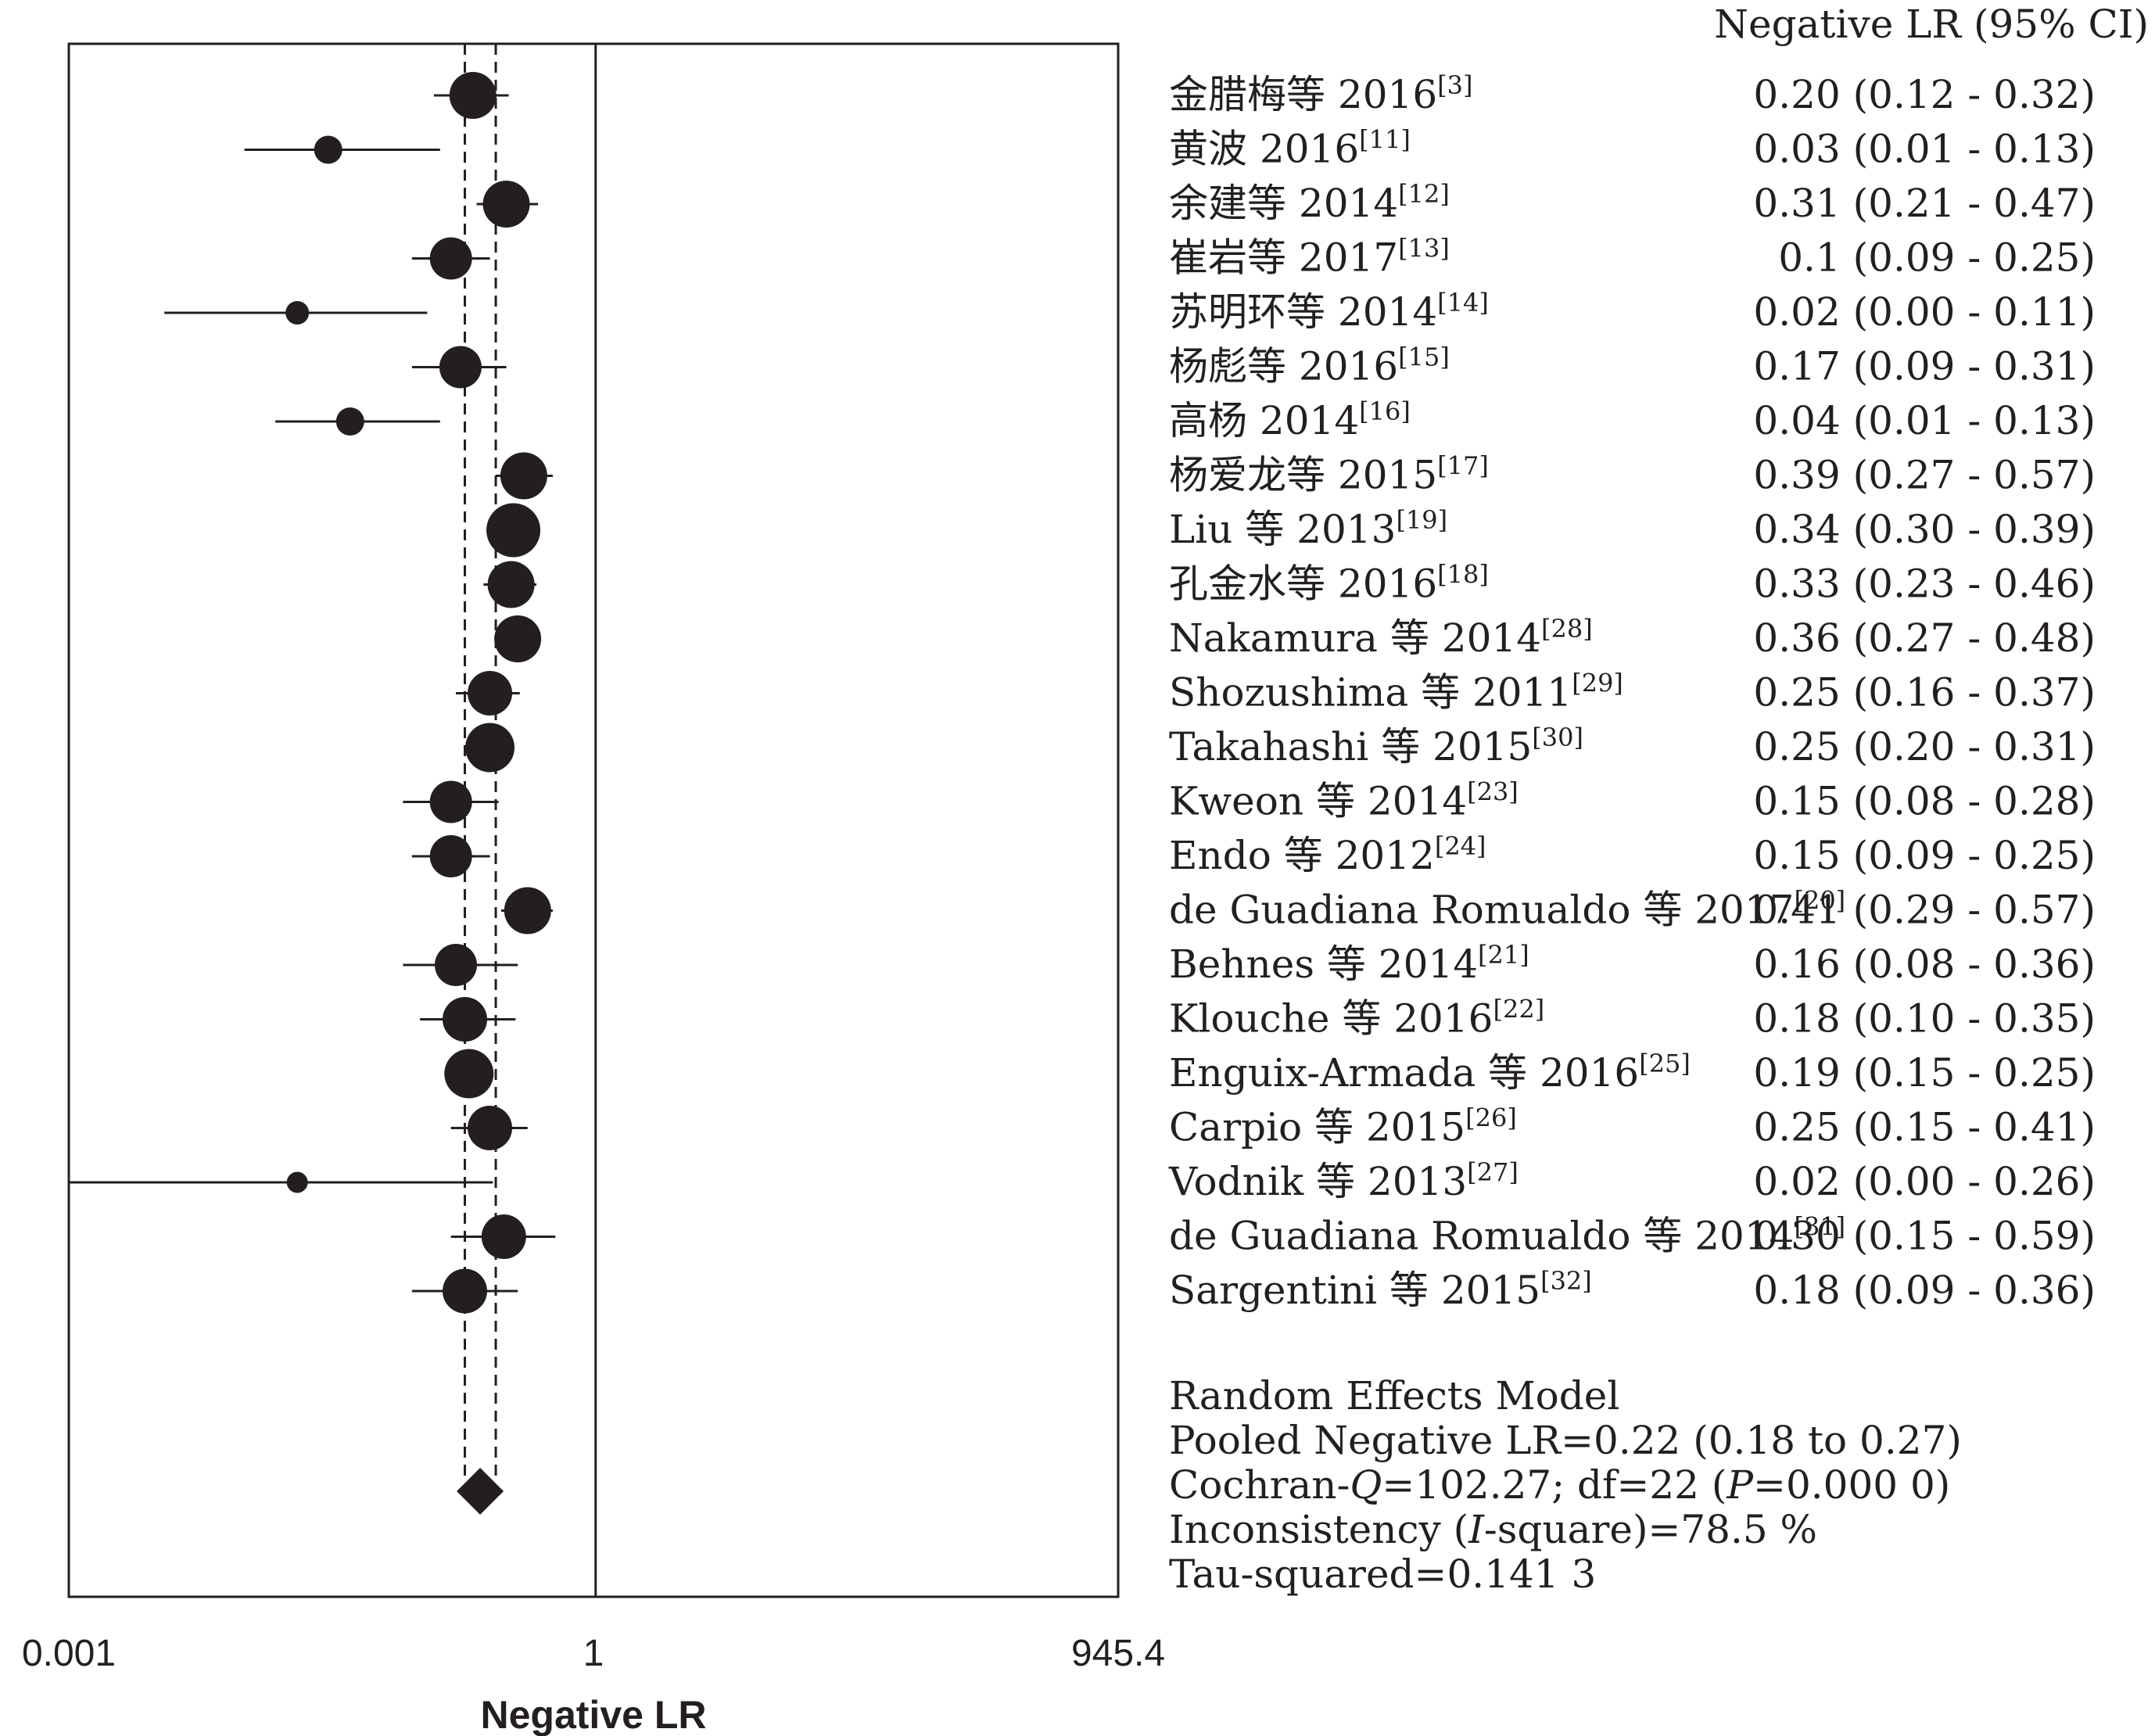 The height and width of the screenshot is (1736, 2155). I want to click on study-value: 0.02 (0.00 - 0.11), so click(1924, 312).